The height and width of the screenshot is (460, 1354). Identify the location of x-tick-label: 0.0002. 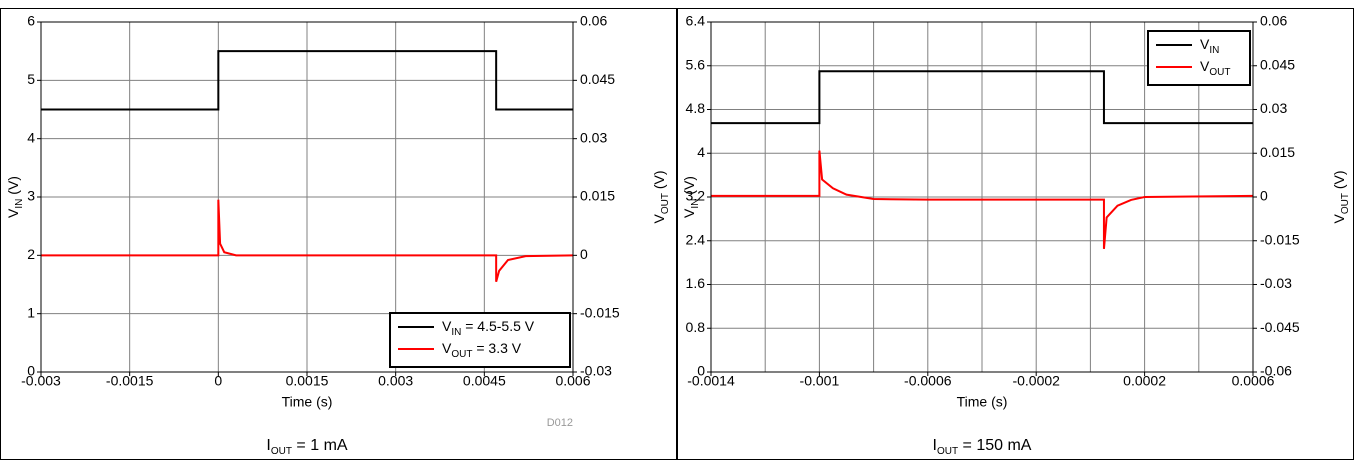
(1144, 381).